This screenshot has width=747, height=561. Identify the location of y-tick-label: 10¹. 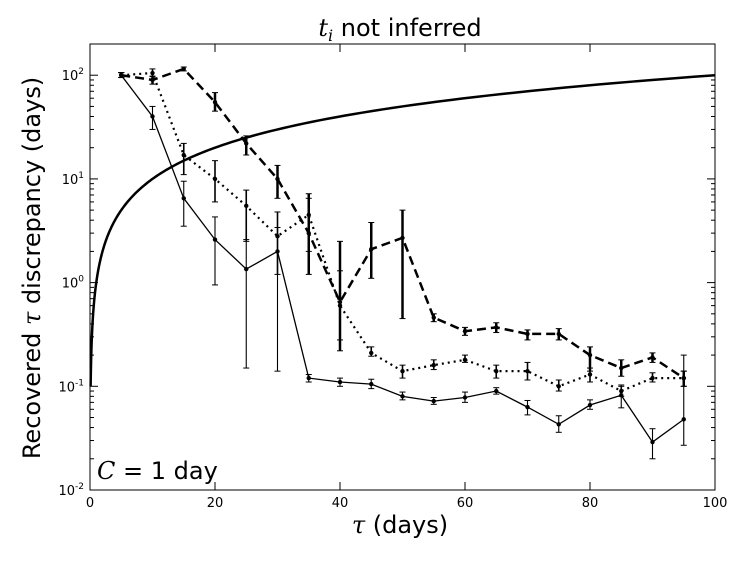
(73, 179).